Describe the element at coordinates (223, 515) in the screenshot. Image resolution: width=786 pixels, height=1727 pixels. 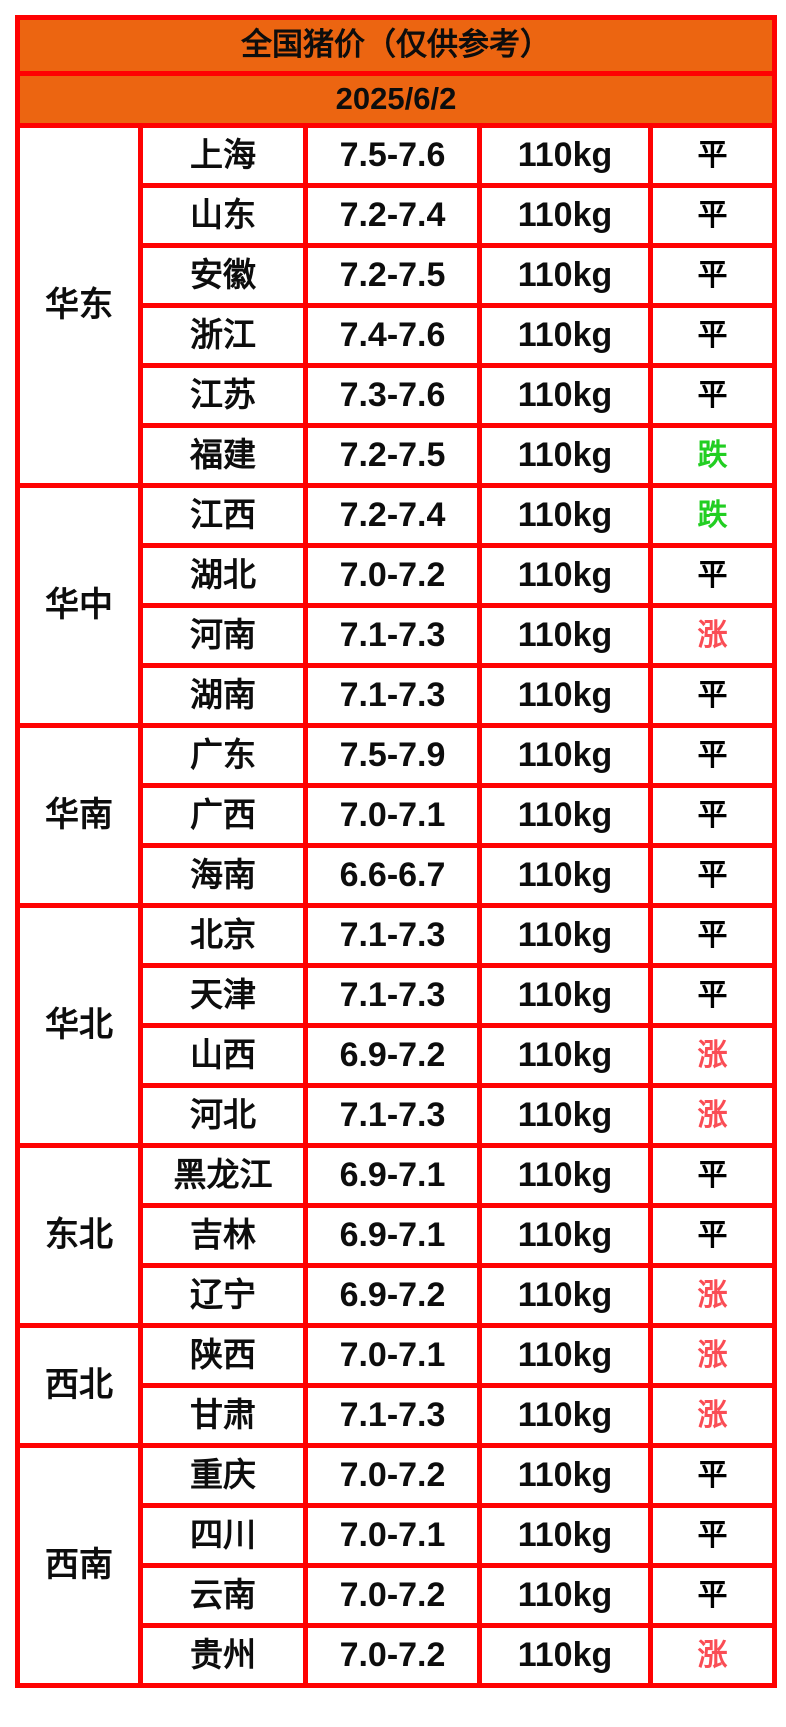
I see `province-cell: 江西` at that location.